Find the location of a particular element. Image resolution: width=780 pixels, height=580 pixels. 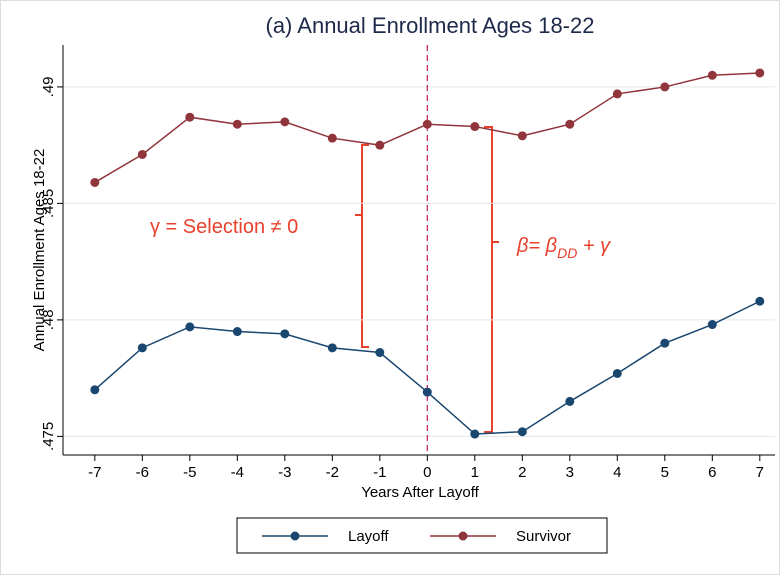

x-tick-label: -5 is located at coordinates (189, 472).